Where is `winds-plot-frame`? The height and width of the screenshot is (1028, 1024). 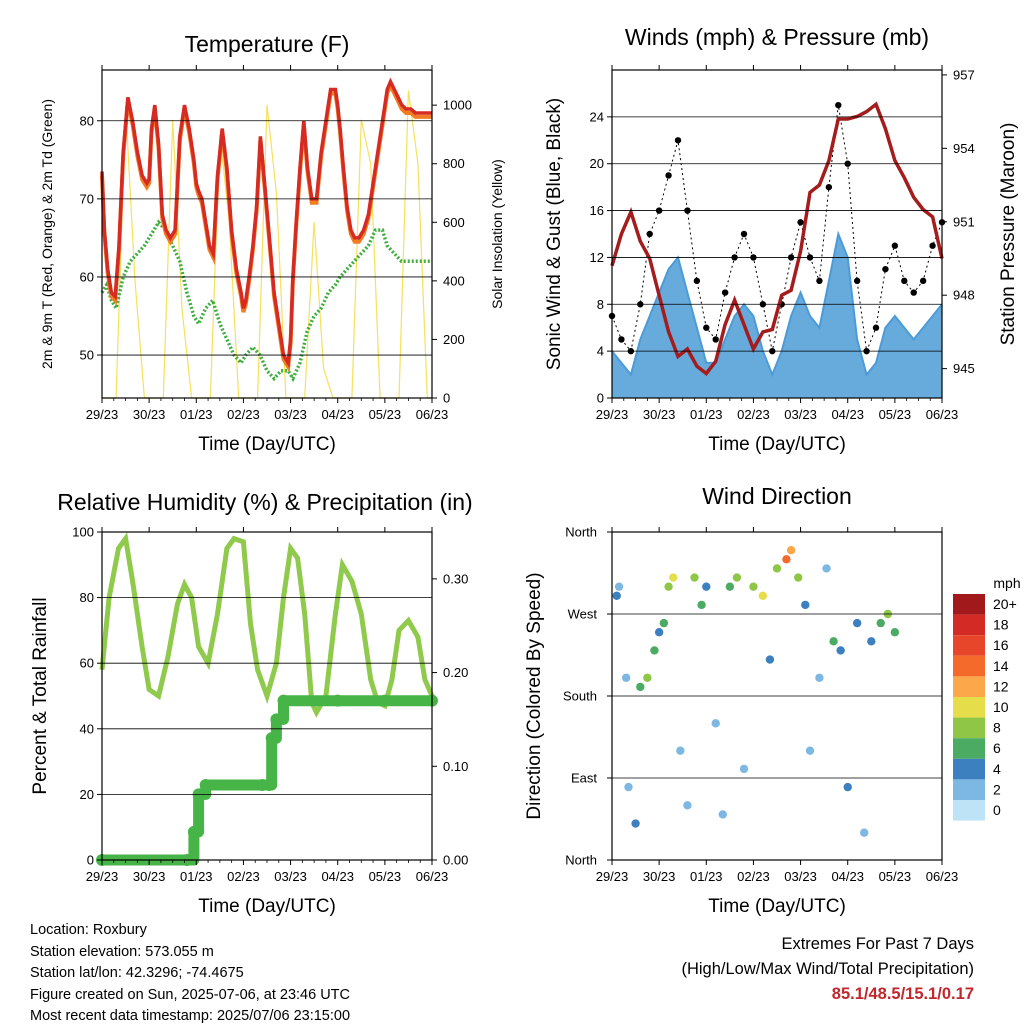
winds-plot-frame is located at coordinates (777, 234).